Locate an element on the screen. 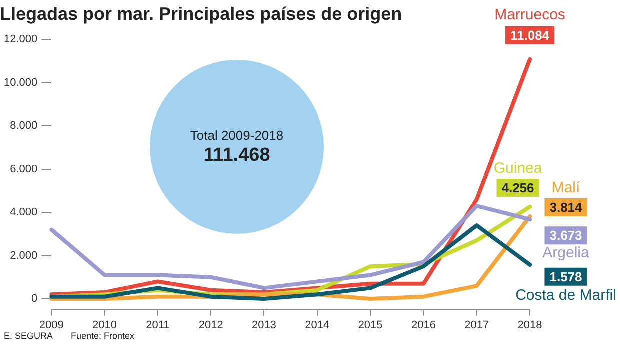  data-label: 3.673 is located at coordinates (566, 236).